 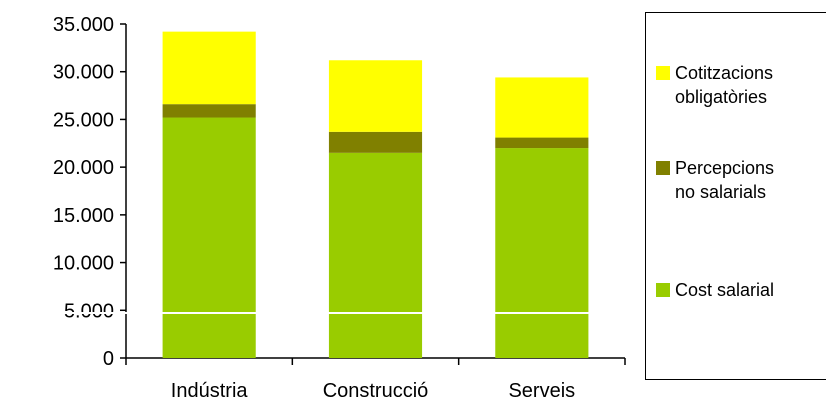 I want to click on y-tick-label: 10.000, so click(x=83, y=264).